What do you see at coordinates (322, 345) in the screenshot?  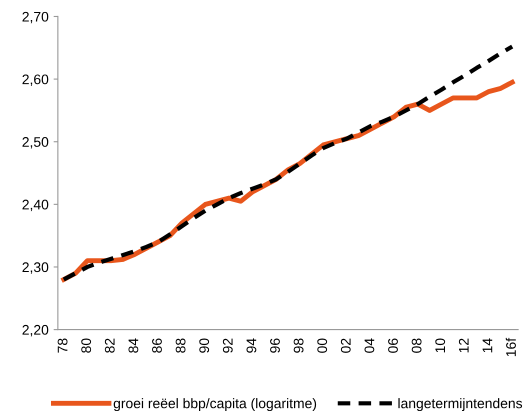 I see `x-tick-label: 00` at bounding box center [322, 345].